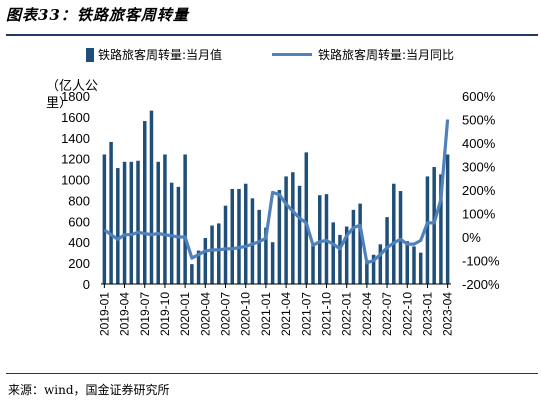 The image size is (541, 404). Describe the element at coordinates (165, 314) in the screenshot. I see `x-tick-label: 2019-10` at that location.